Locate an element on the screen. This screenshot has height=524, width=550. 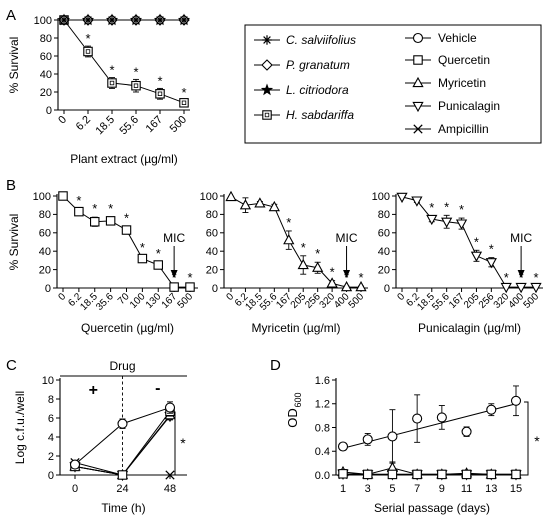
x-tick-label: 35.6 is located at coordinates (105, 302).